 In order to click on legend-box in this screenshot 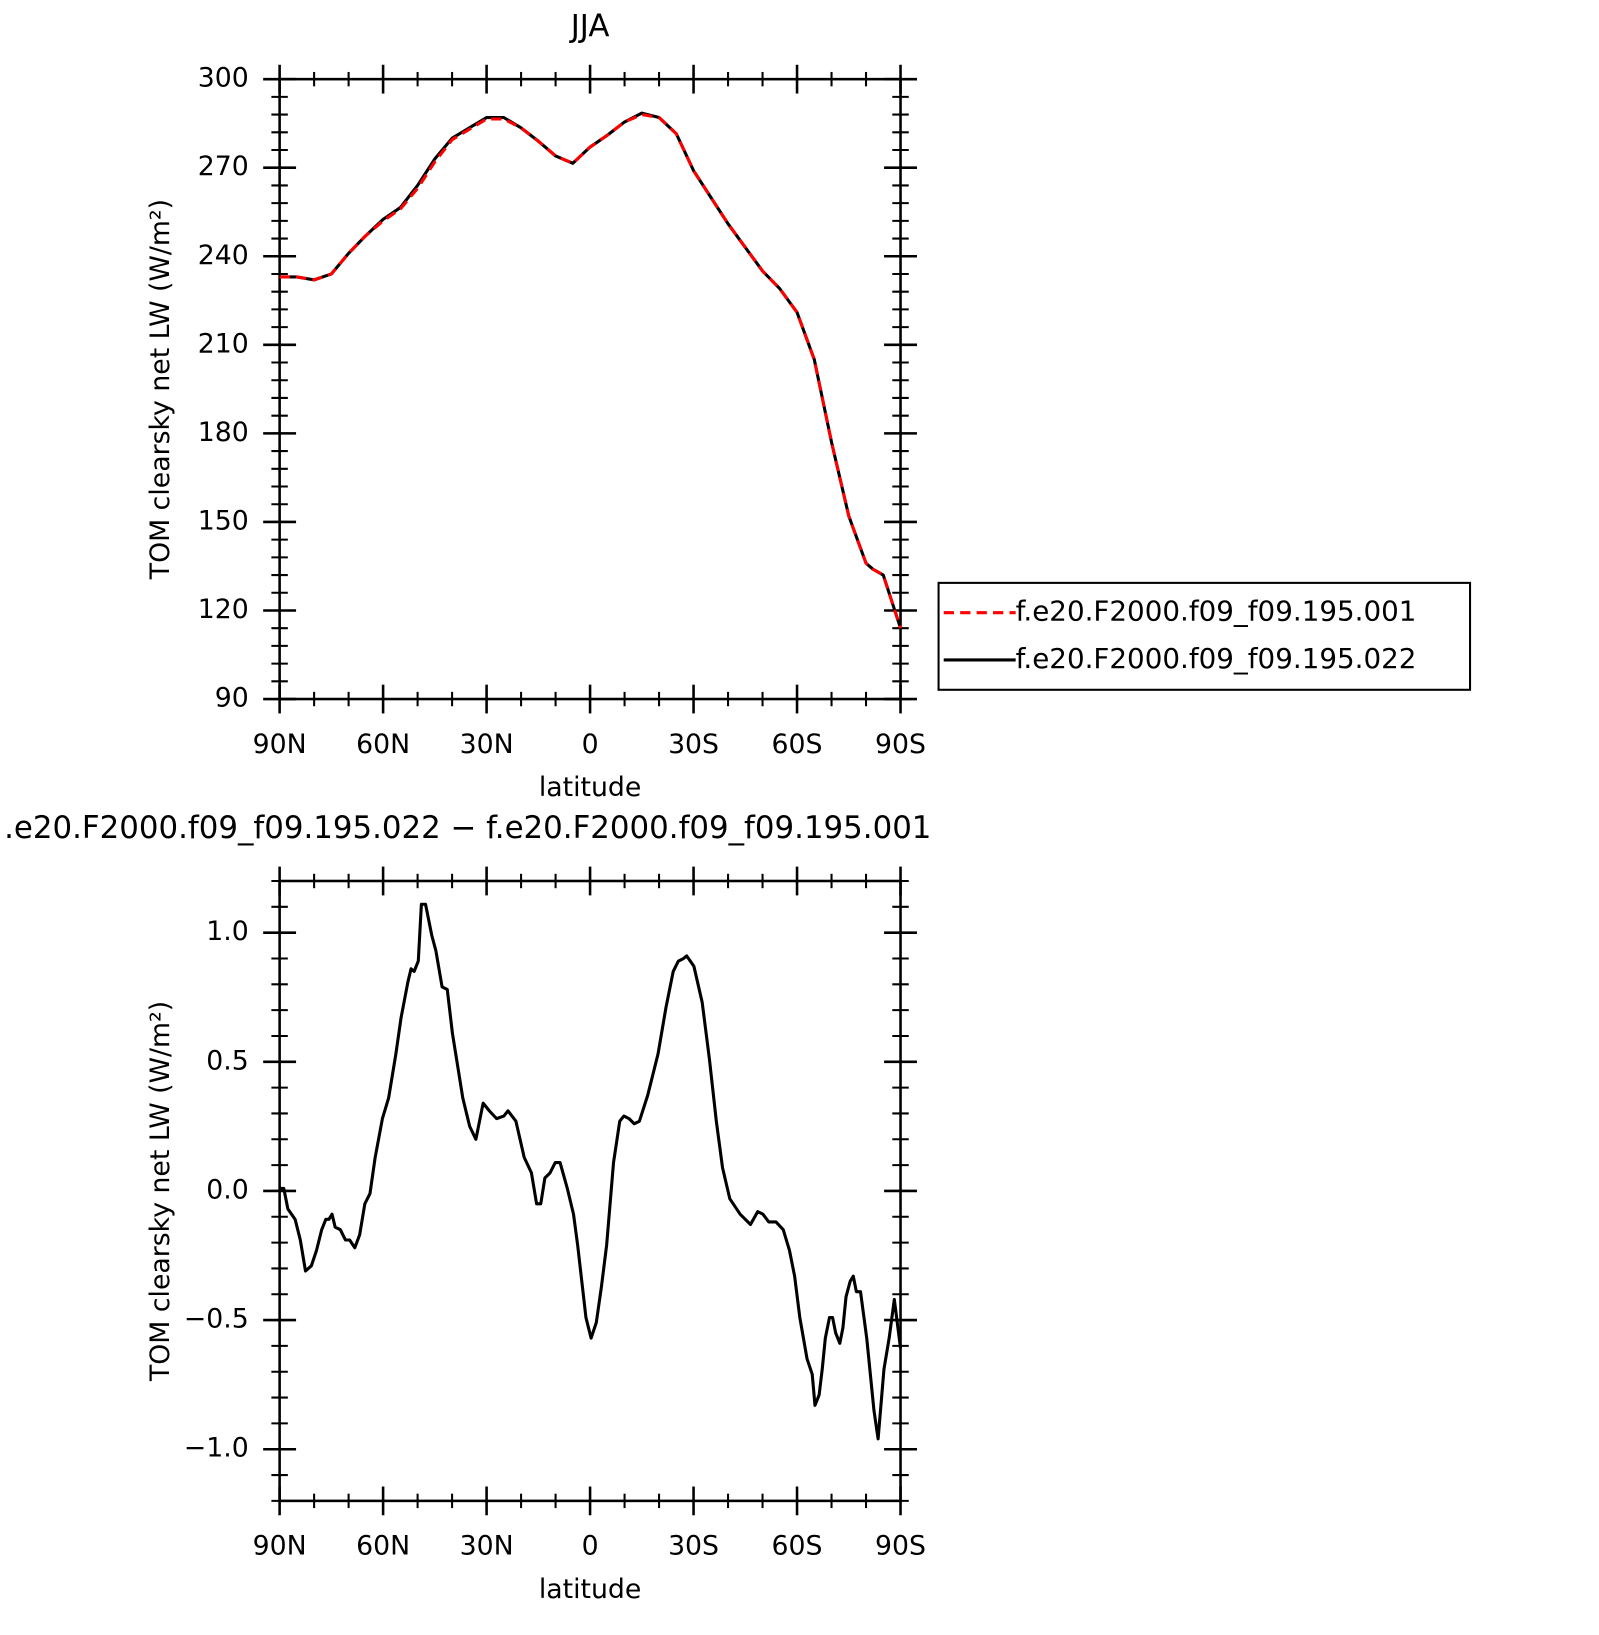, I will do `click(1204, 636)`.